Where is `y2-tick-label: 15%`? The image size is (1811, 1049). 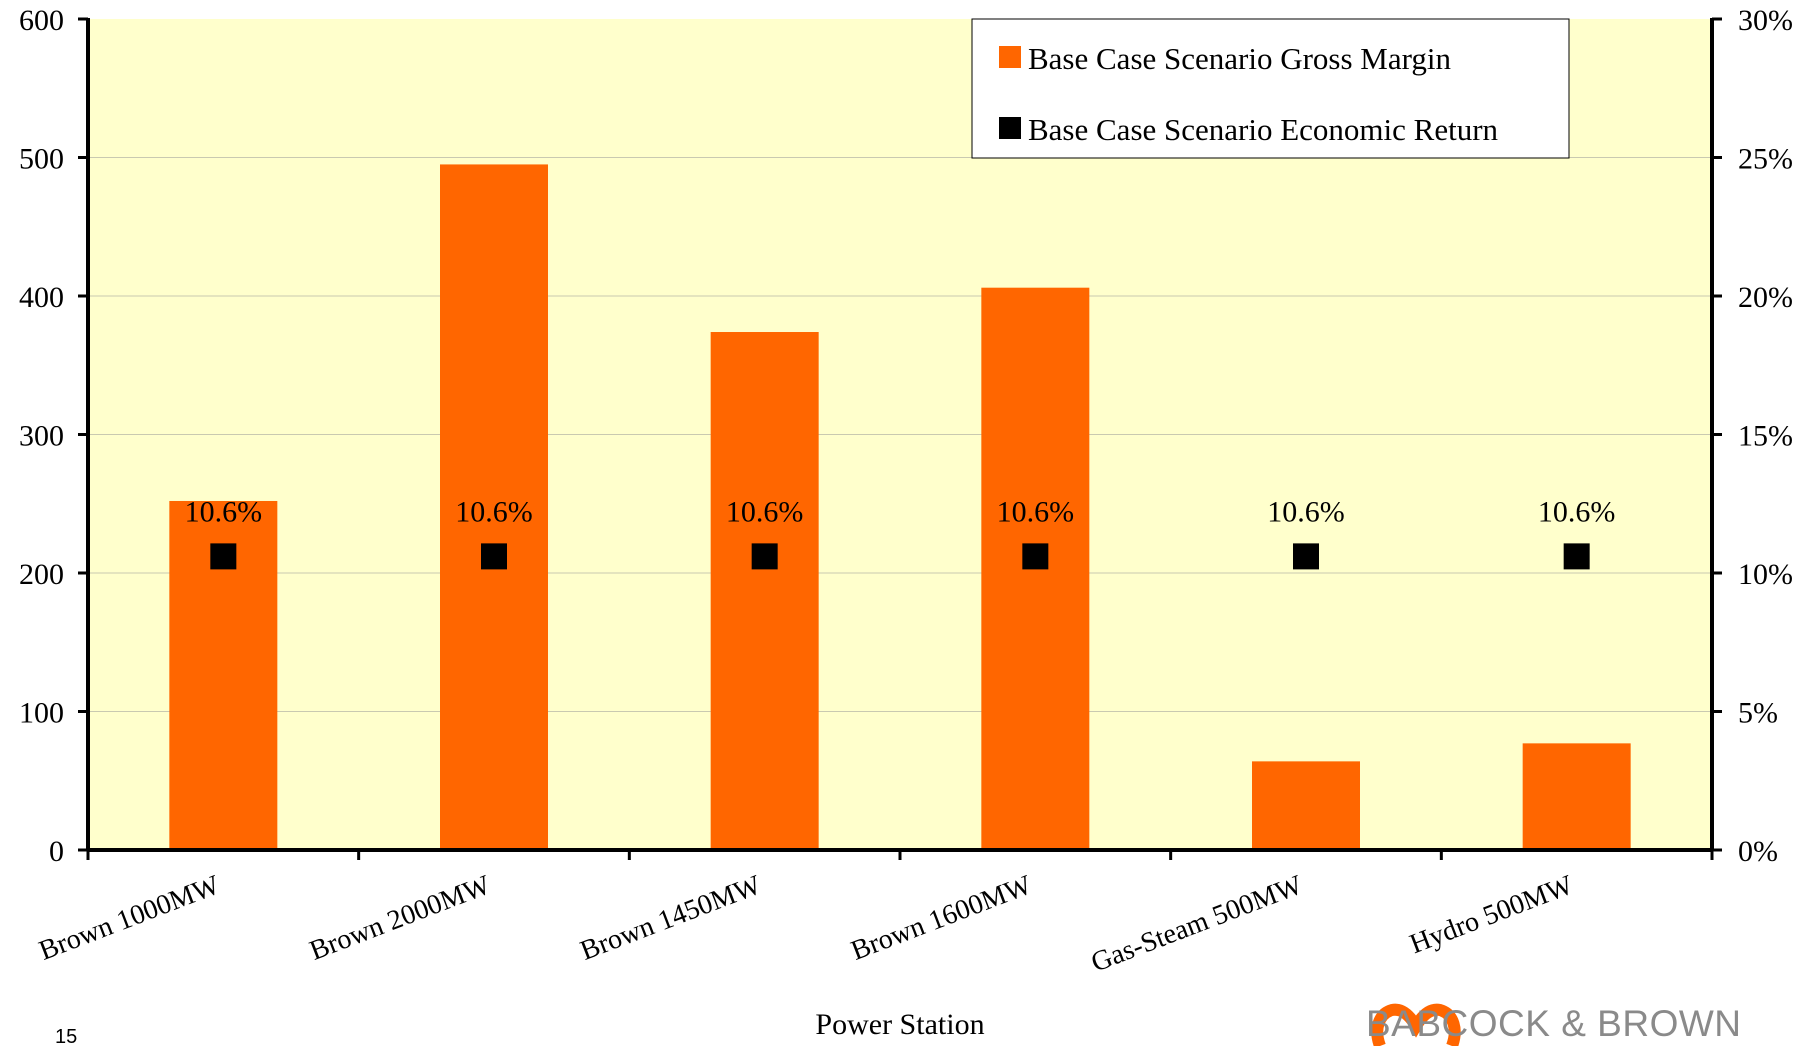 y2-tick-label: 15% is located at coordinates (1765, 436).